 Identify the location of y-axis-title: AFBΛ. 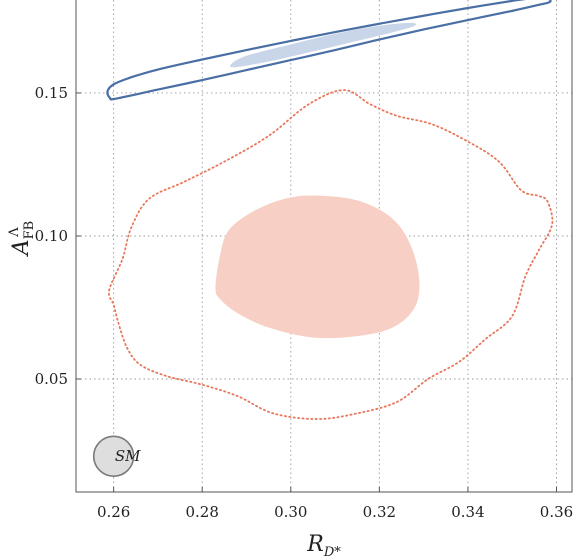
(22, 239).